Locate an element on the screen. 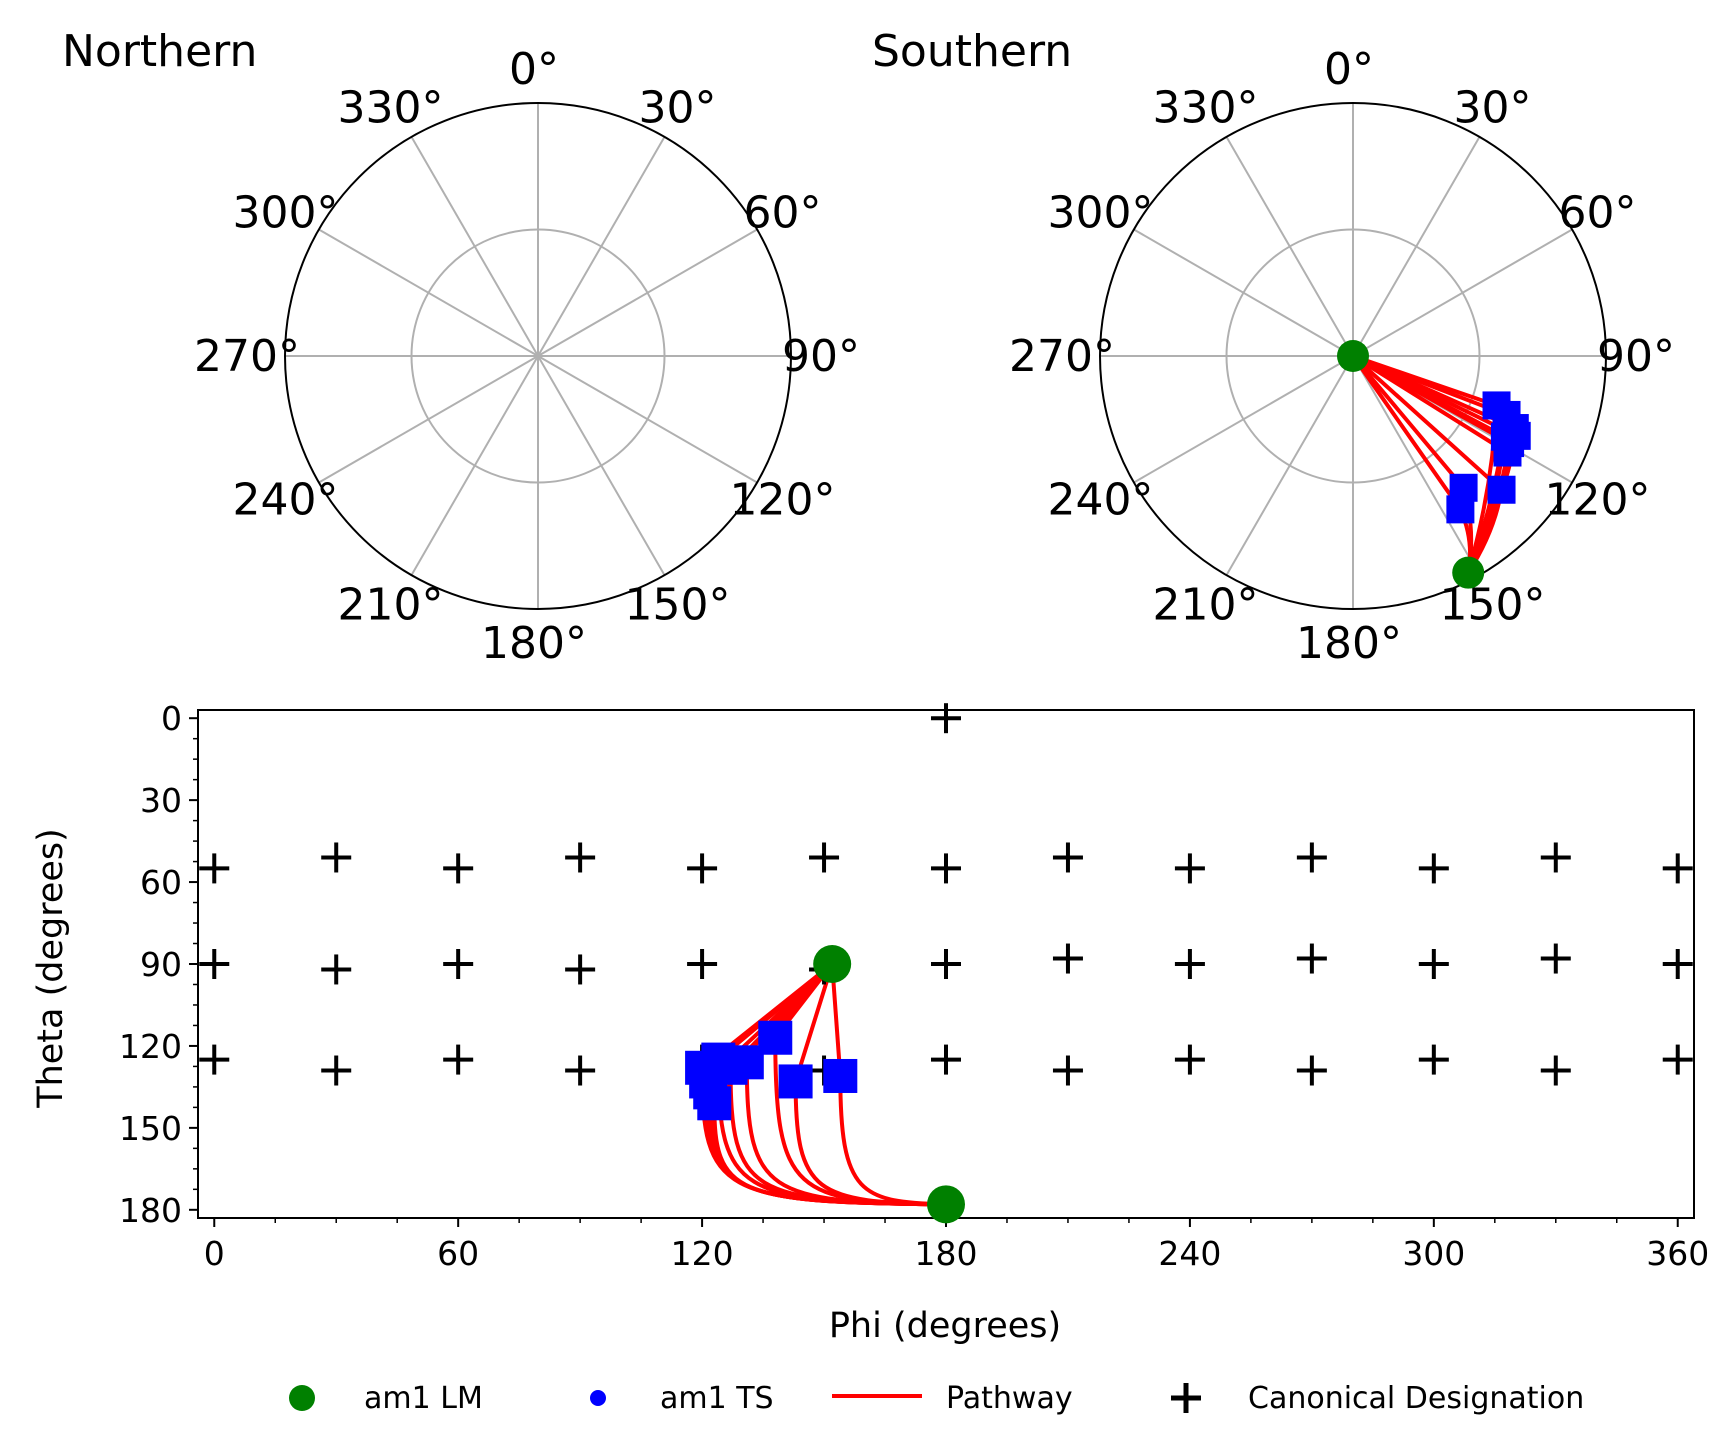 The width and height of the screenshot is (1734, 1452). x-tick-label: 0 is located at coordinates (214, 1253).